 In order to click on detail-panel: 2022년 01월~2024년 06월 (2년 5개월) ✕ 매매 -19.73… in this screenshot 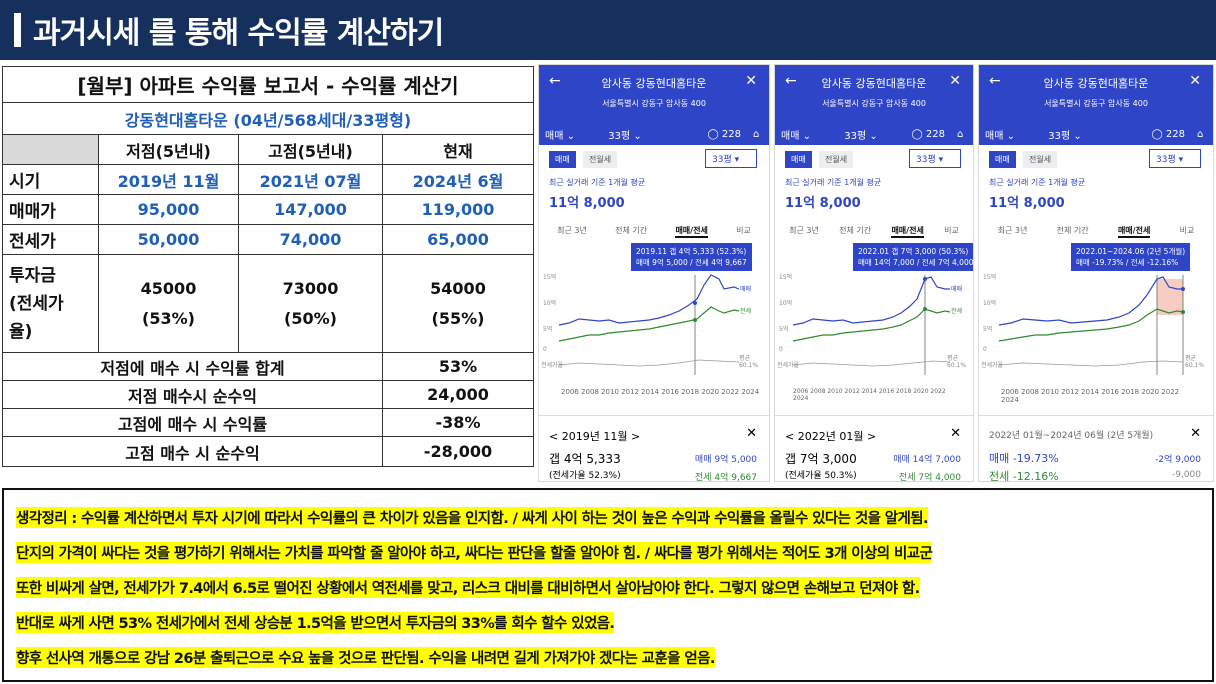, I will do `click(1096, 448)`.